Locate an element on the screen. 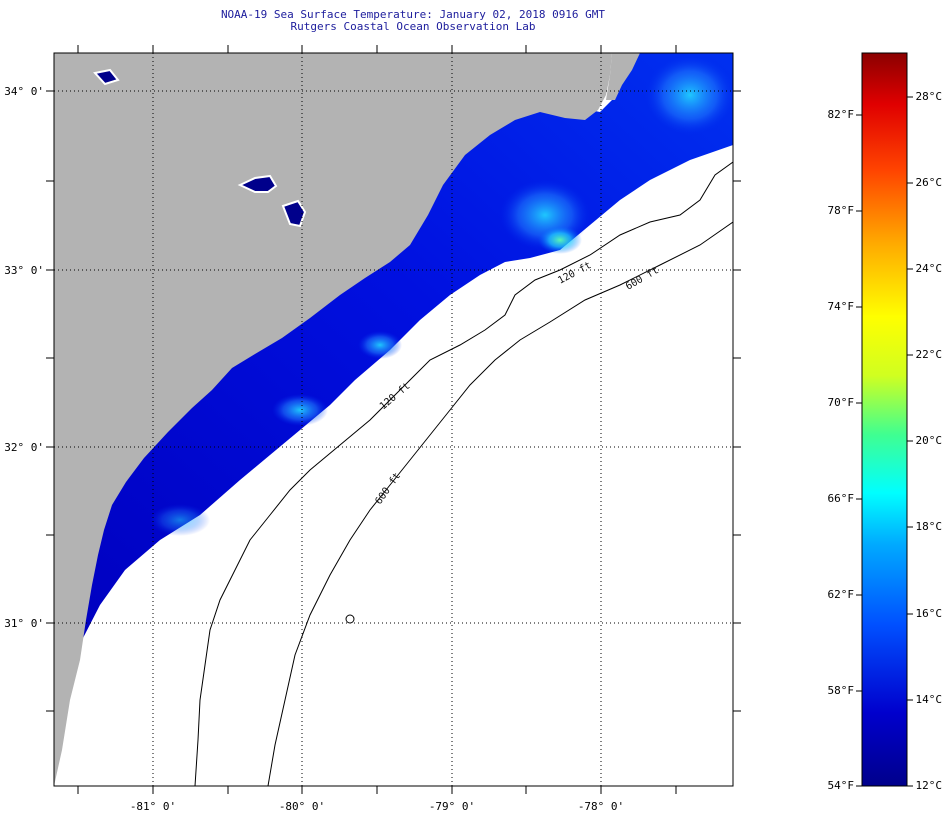 This screenshot has width=944, height=817. lat-label-32: 32° 0' is located at coordinates (24, 447).